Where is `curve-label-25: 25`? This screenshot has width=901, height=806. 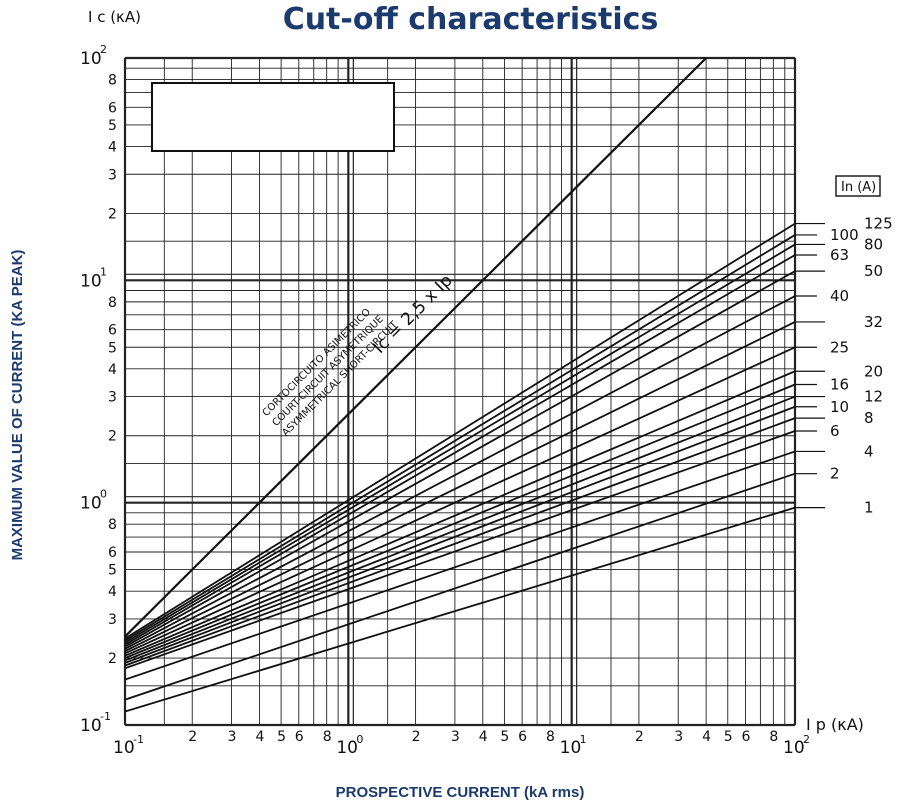 curve-label-25: 25 is located at coordinates (839, 347).